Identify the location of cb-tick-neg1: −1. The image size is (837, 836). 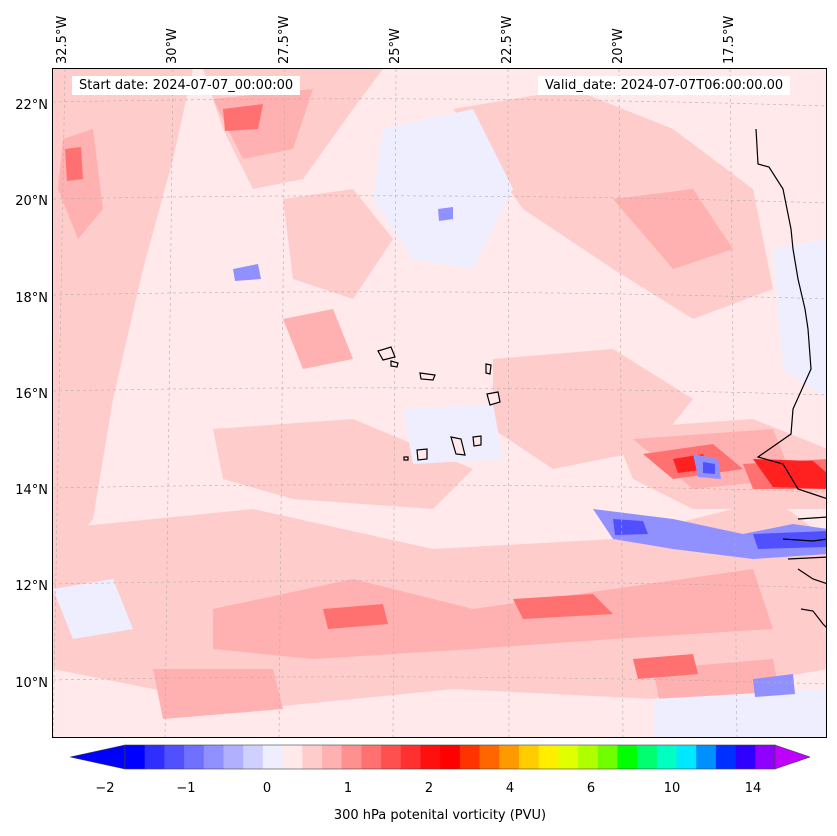
(186, 788).